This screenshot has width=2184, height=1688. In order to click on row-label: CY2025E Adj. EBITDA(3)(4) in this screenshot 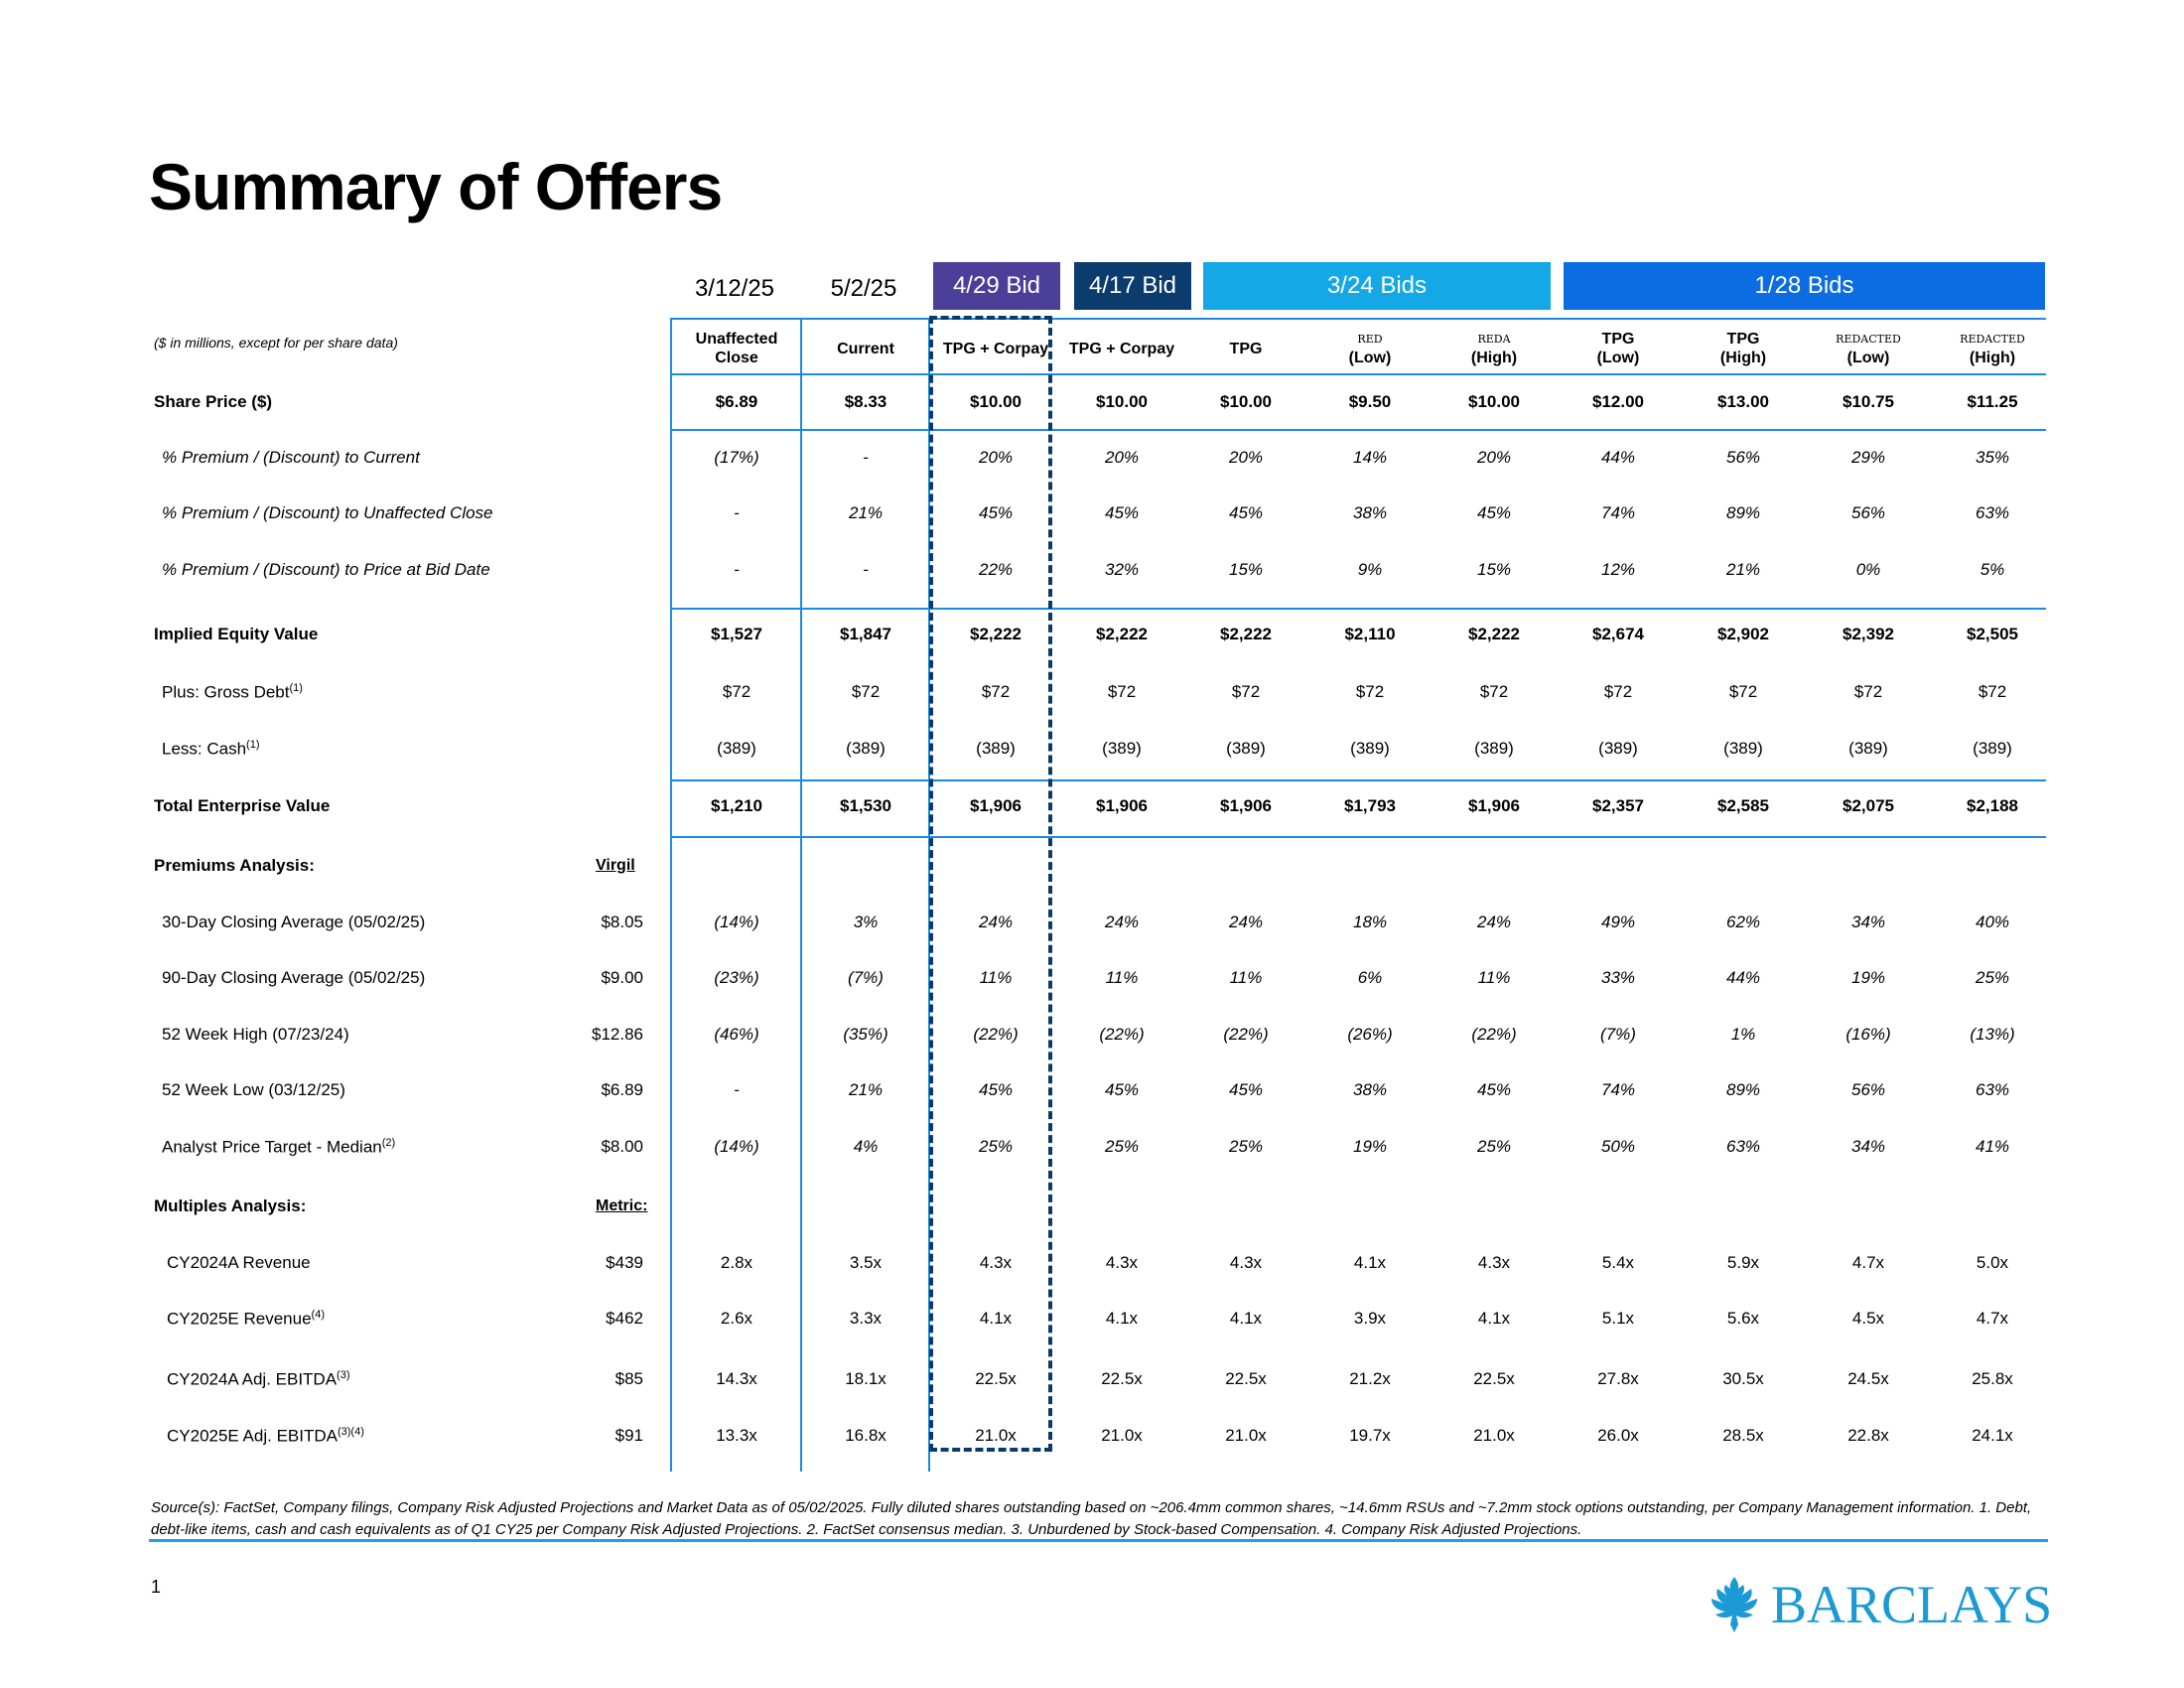, I will do `click(265, 1436)`.